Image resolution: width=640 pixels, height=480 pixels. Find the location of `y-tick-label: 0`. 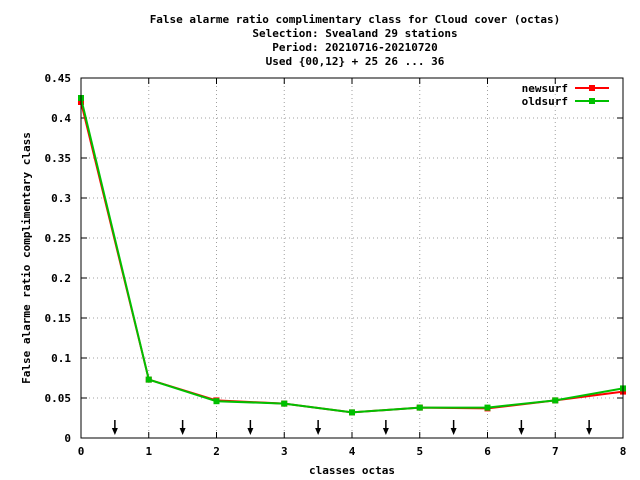

y-tick-label: 0 is located at coordinates (67, 438).